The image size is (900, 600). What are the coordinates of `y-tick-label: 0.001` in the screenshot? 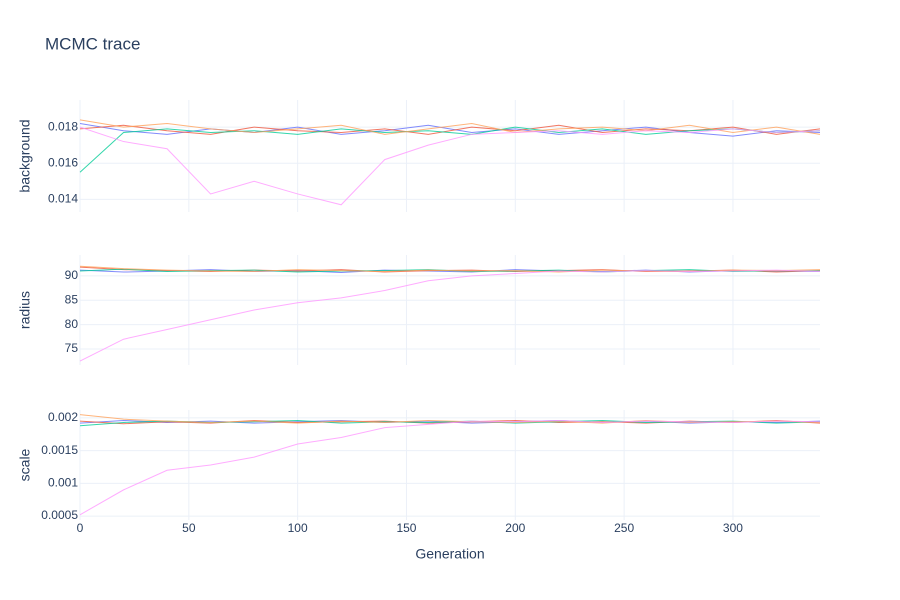 It's located at (63, 483).